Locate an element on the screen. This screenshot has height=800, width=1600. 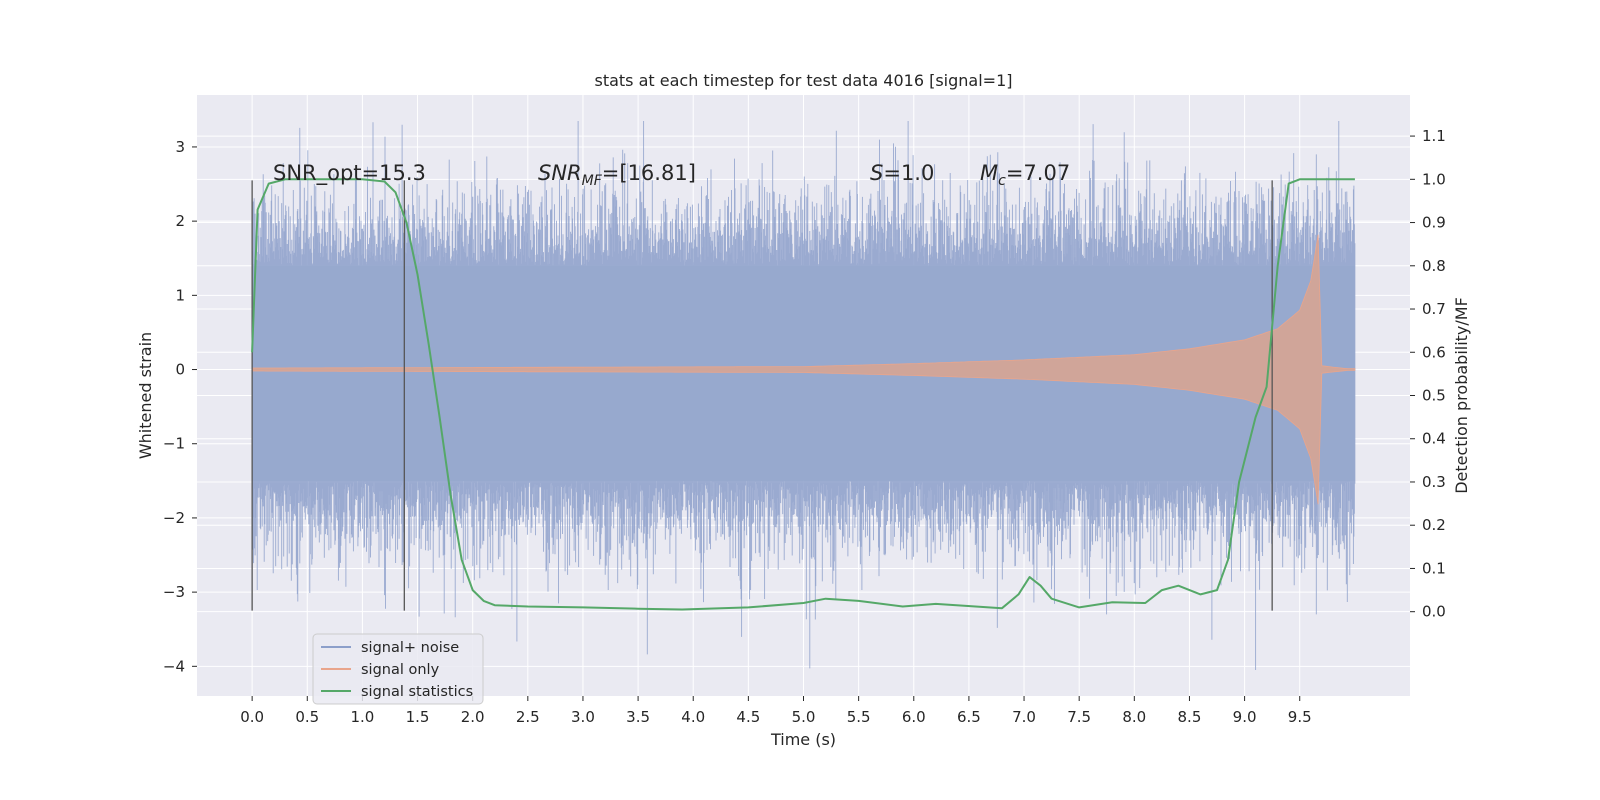
x-tick-label: 8.0 is located at coordinates (1134, 717).